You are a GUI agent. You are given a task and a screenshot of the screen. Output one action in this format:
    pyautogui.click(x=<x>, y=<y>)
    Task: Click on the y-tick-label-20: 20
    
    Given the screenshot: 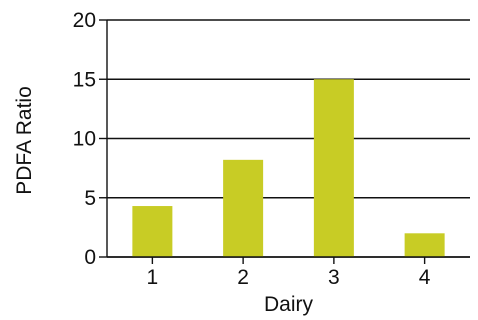 What is the action you would take?
    pyautogui.click(x=84, y=20)
    